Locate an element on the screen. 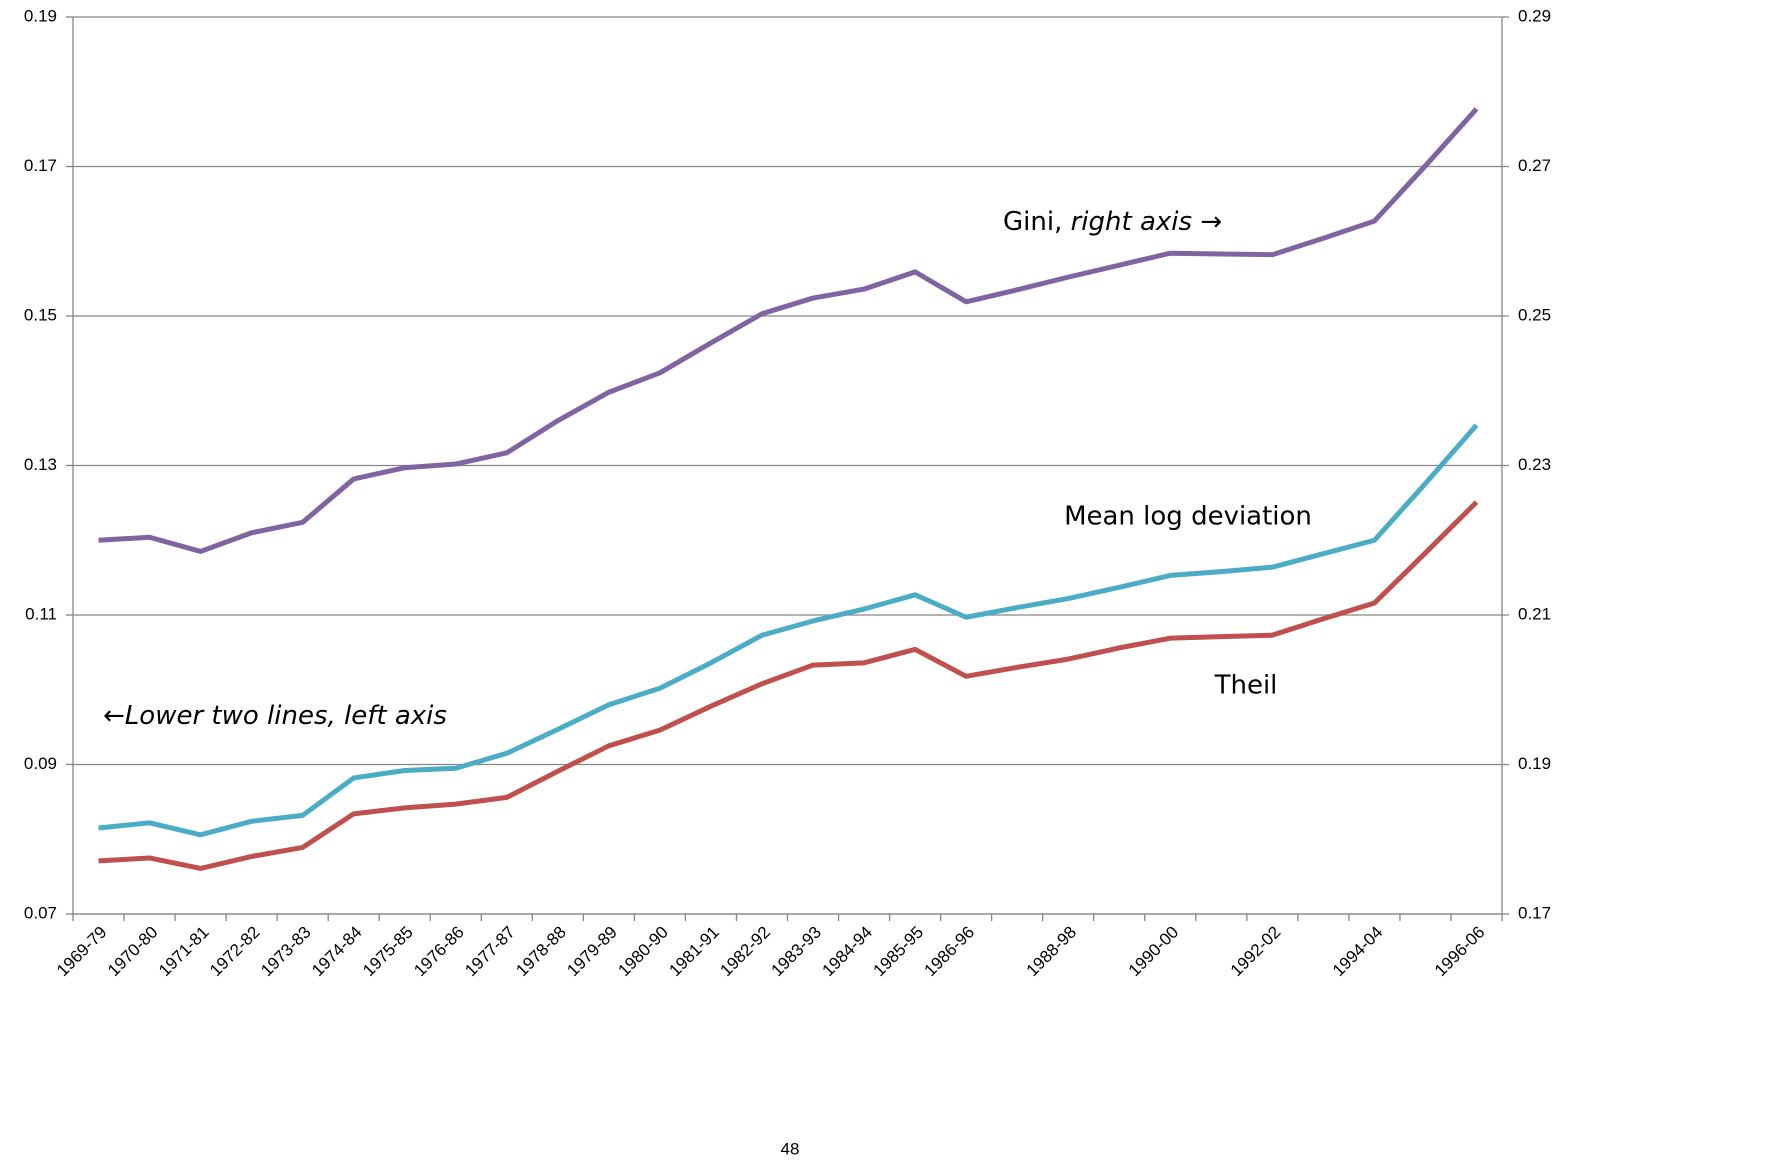  x-tick-label: 1978-88 is located at coordinates (541, 952).